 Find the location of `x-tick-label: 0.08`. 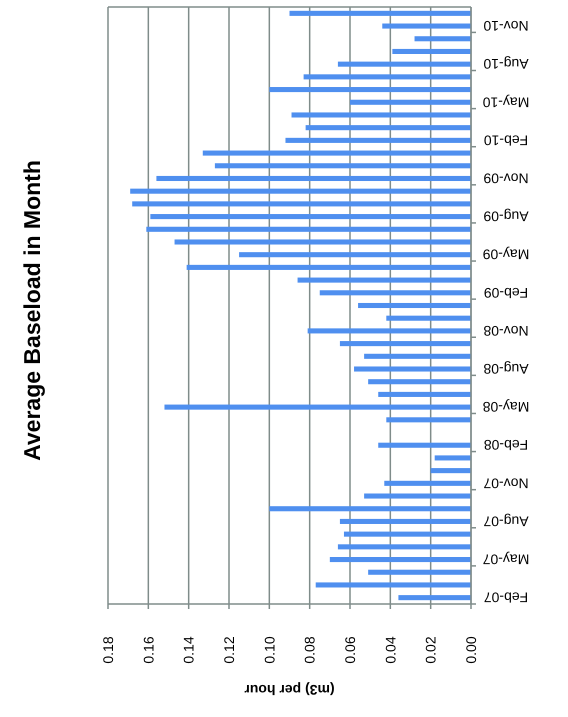

x-tick-label: 0.08 is located at coordinates (310, 650).